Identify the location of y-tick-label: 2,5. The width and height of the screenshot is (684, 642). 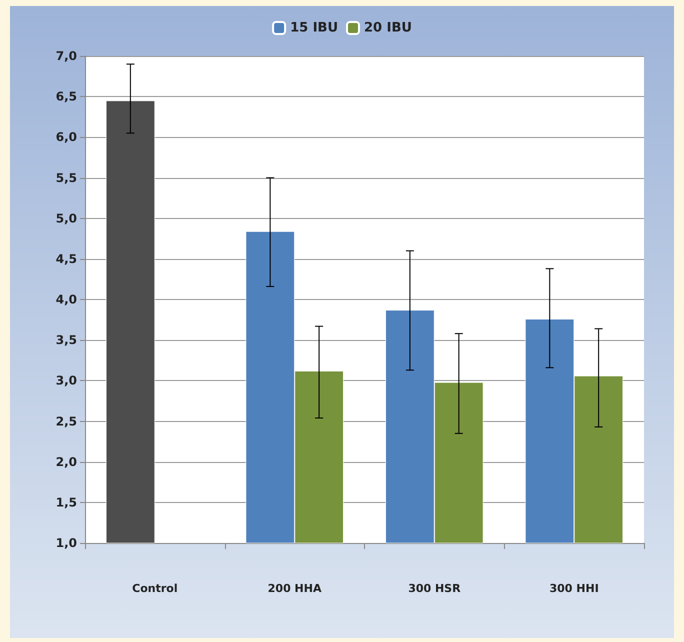
(66, 421).